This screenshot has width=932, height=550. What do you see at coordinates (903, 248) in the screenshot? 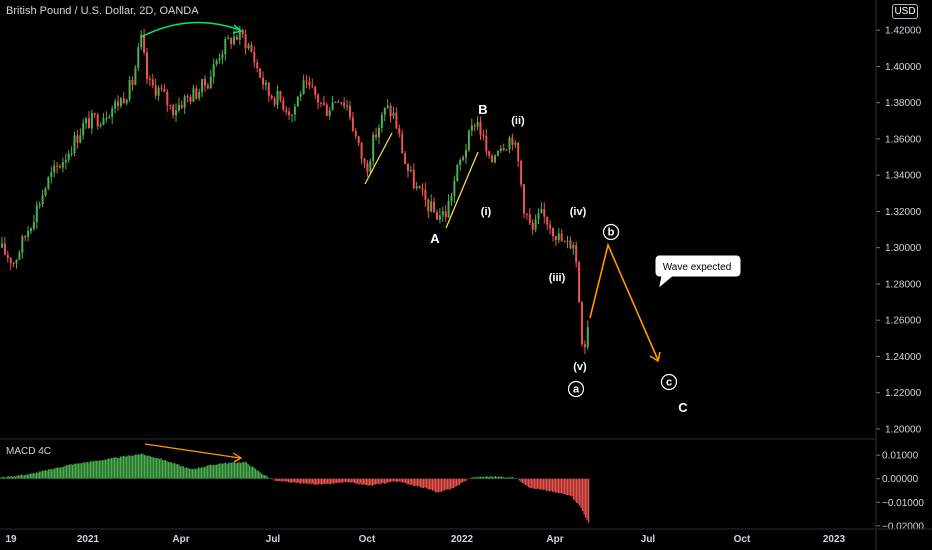
I see `price-tick-label: 1.30000` at bounding box center [903, 248].